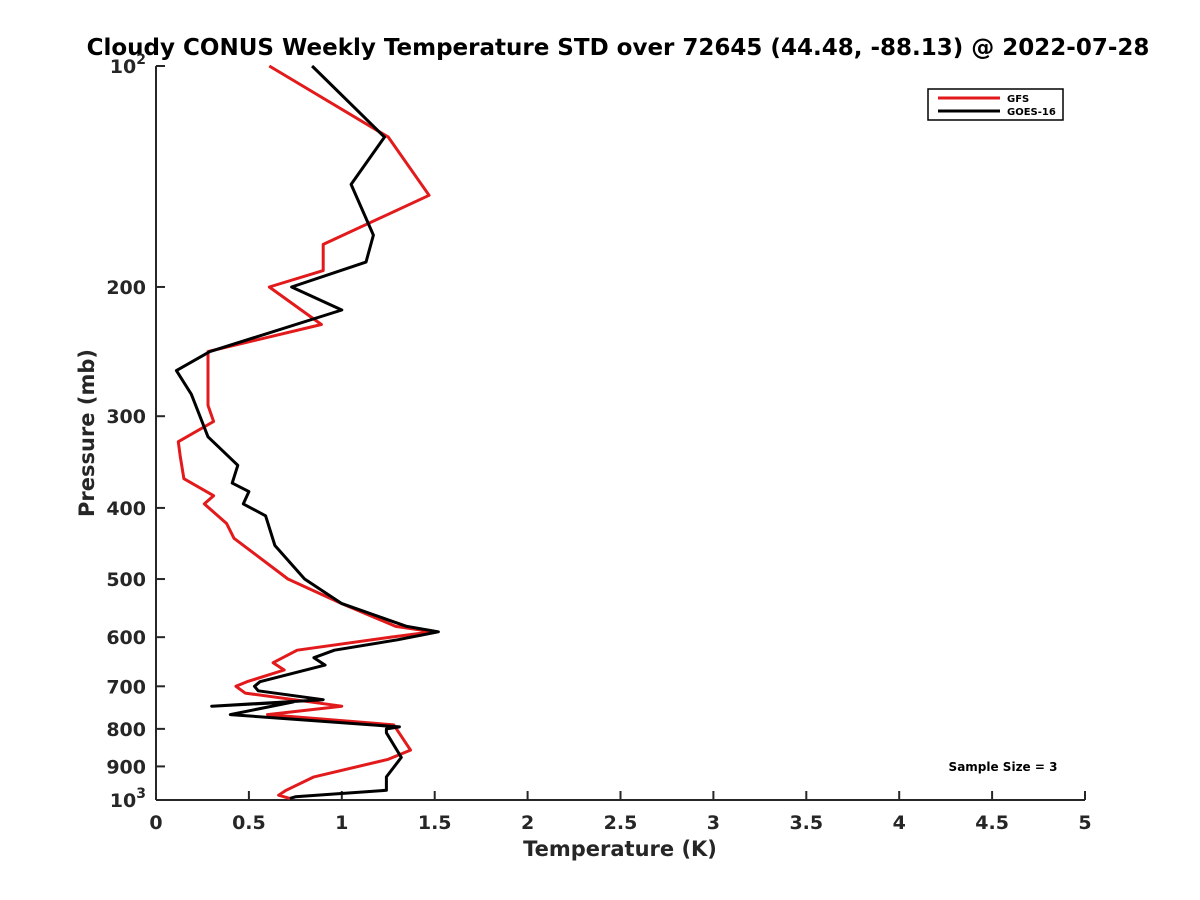 The width and height of the screenshot is (1200, 900). What do you see at coordinates (992, 823) in the screenshot?
I see `x-tick-label: 4.5` at bounding box center [992, 823].